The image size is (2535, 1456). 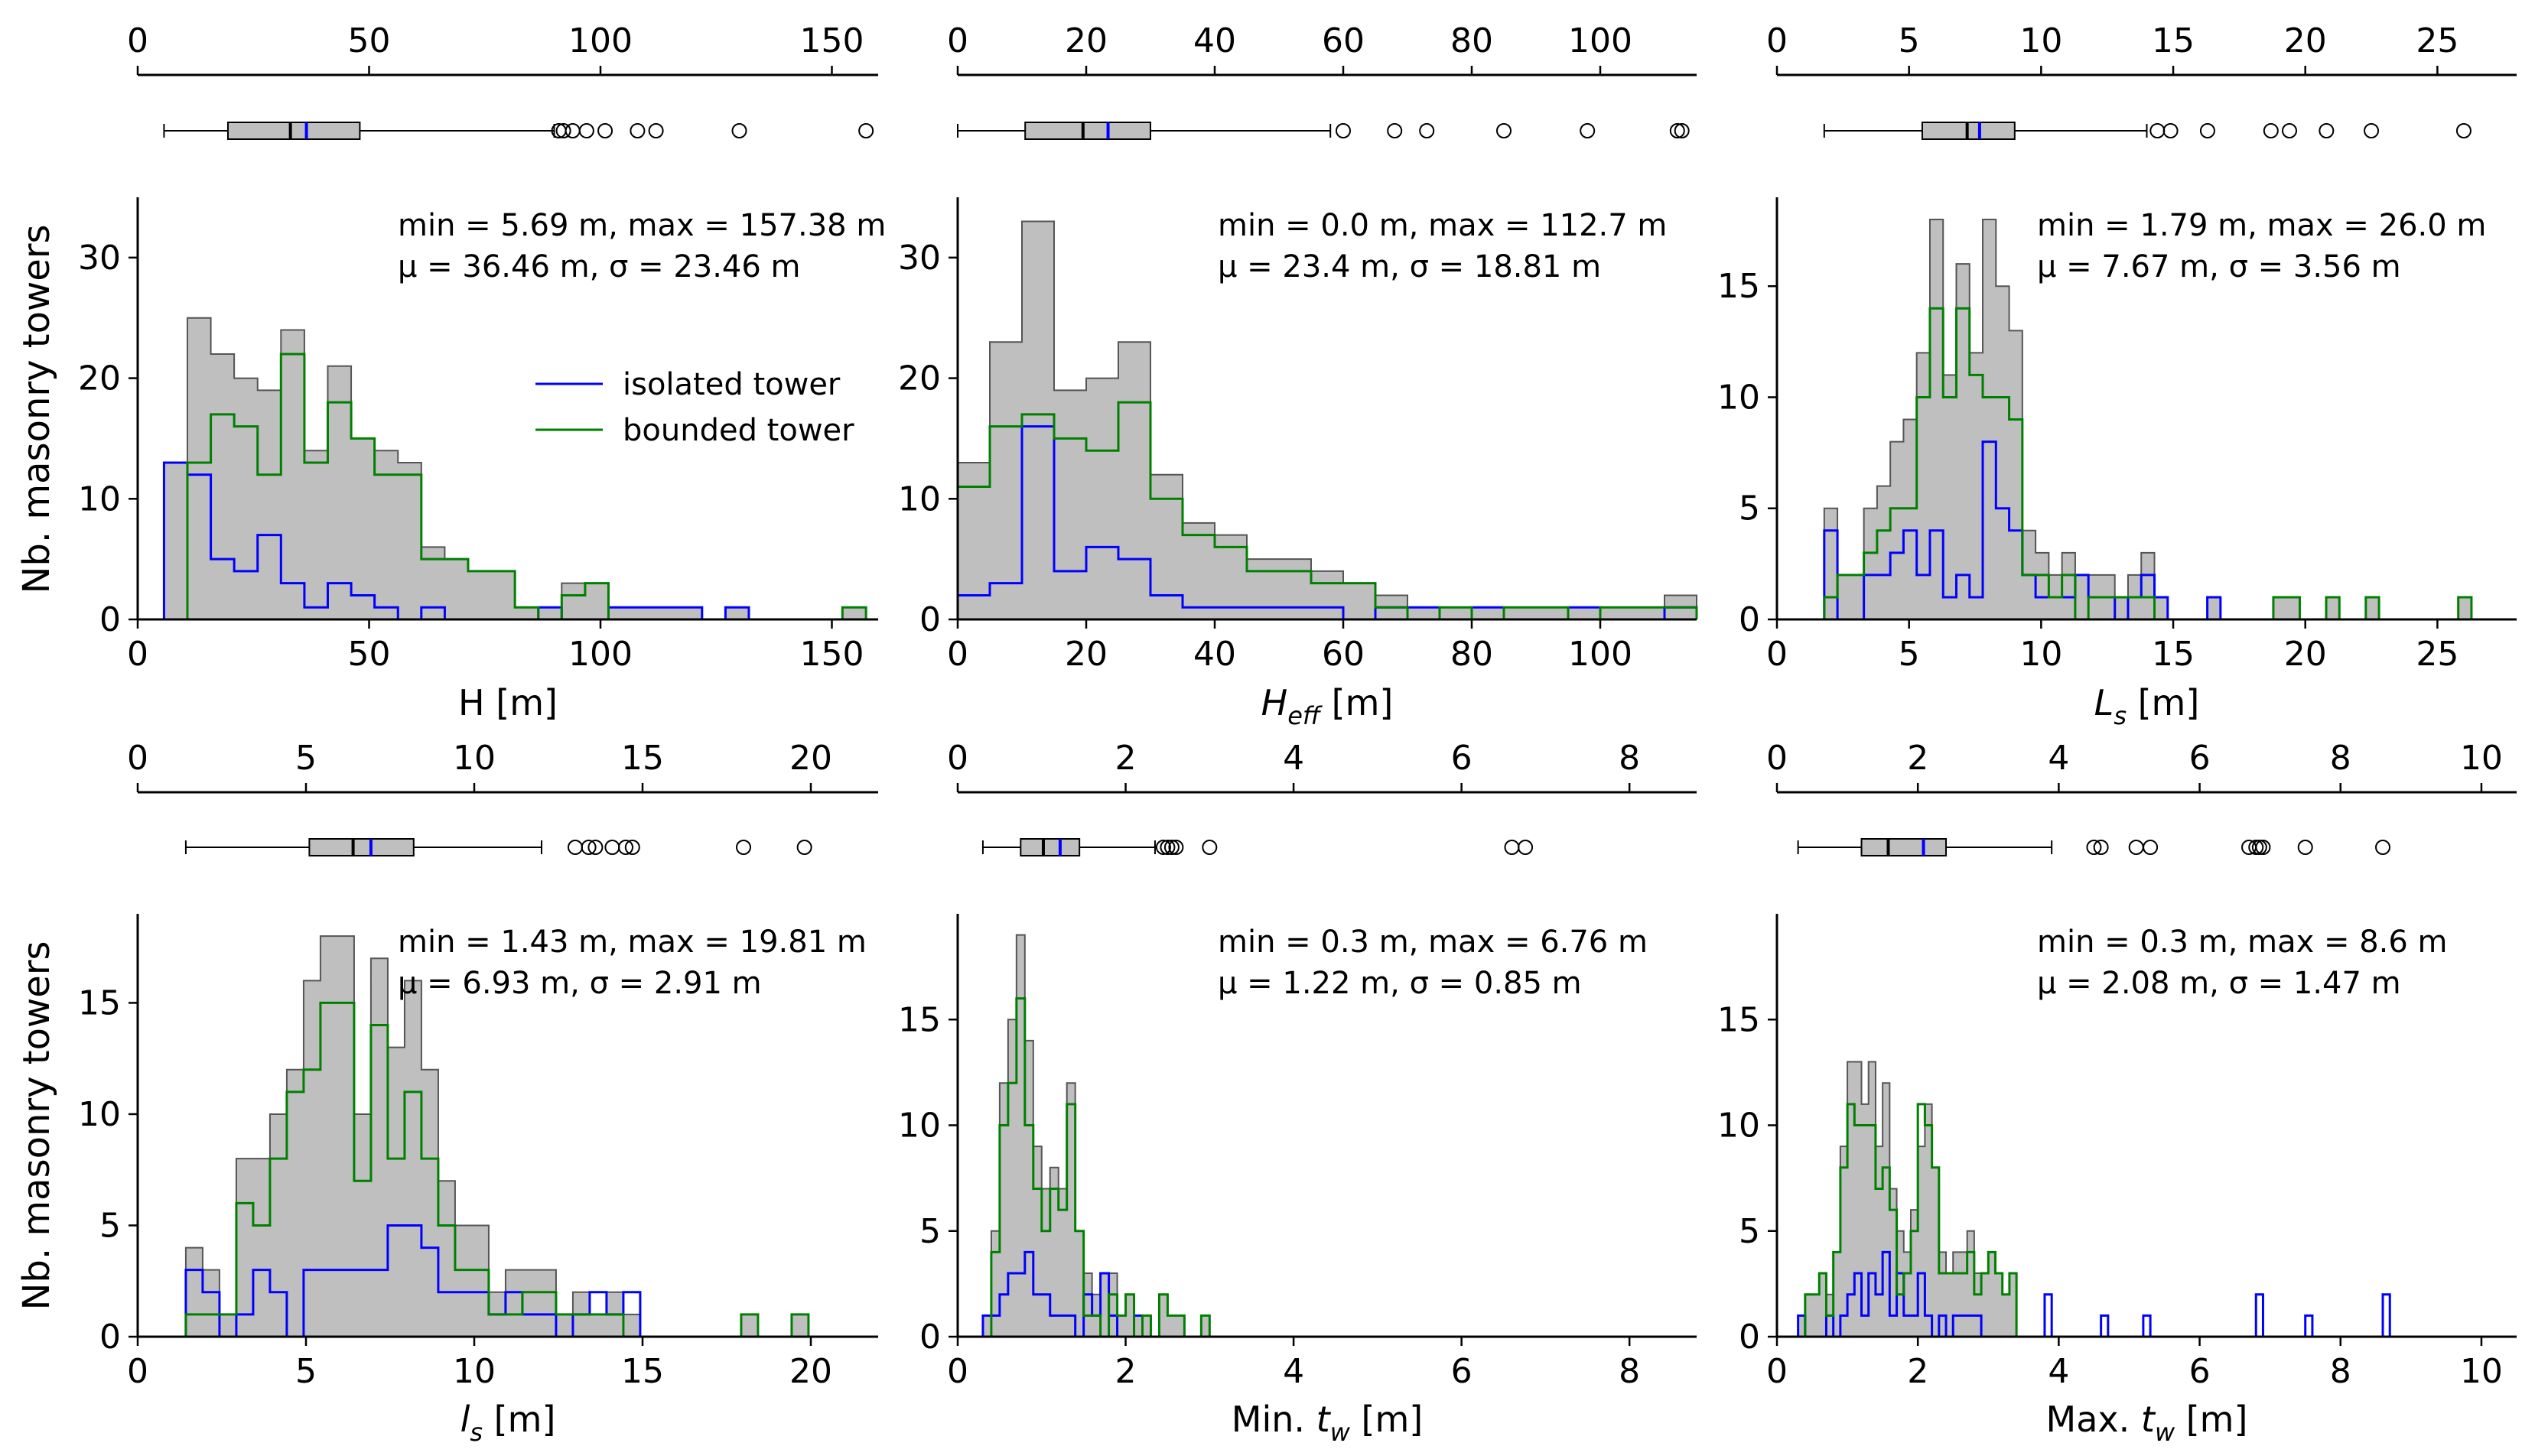 What do you see at coordinates (2340, 758) in the screenshot?
I see `top-tick-label-tw_max-4: 8` at bounding box center [2340, 758].